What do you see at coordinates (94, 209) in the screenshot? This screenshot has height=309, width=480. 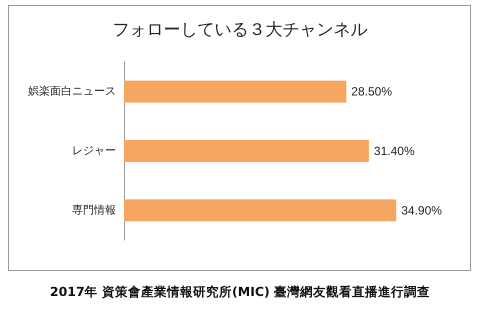 I see `y-tick-label: 専門情報` at bounding box center [94, 209].